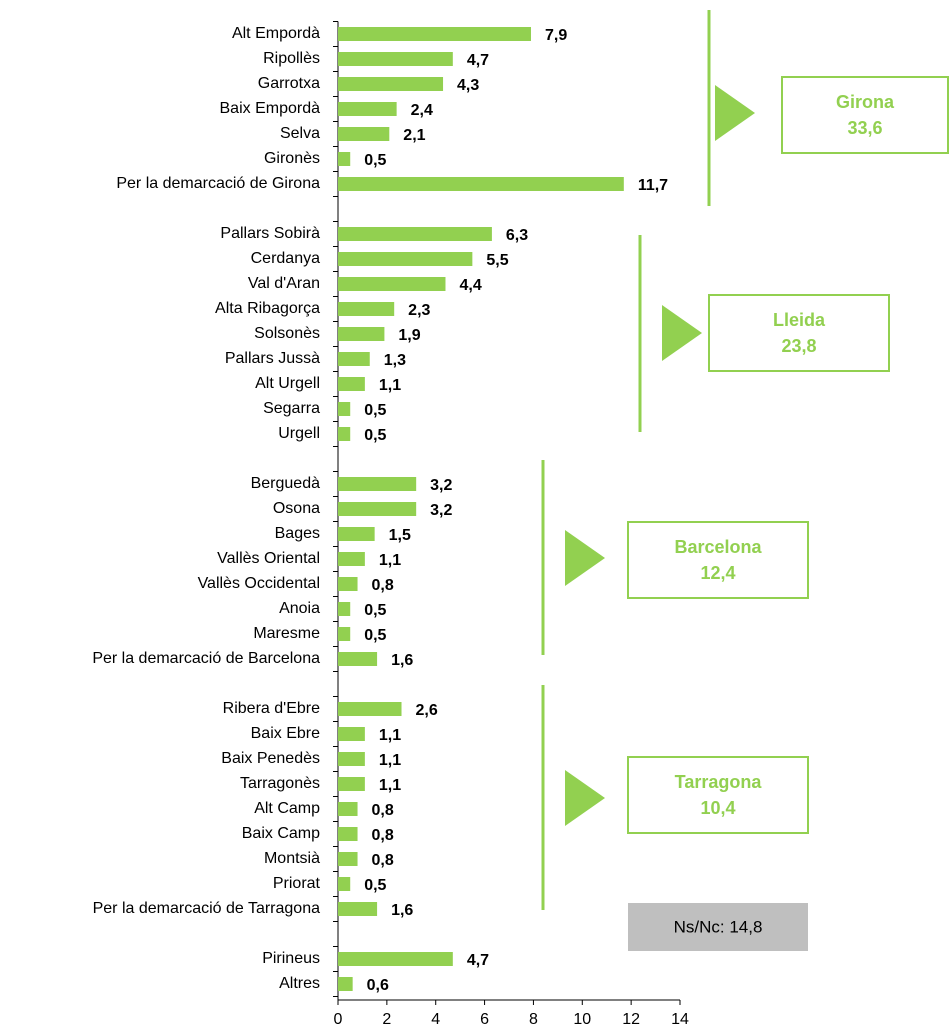 This screenshot has width=949, height=1030. I want to click on group-total: 12,4, so click(717, 573).